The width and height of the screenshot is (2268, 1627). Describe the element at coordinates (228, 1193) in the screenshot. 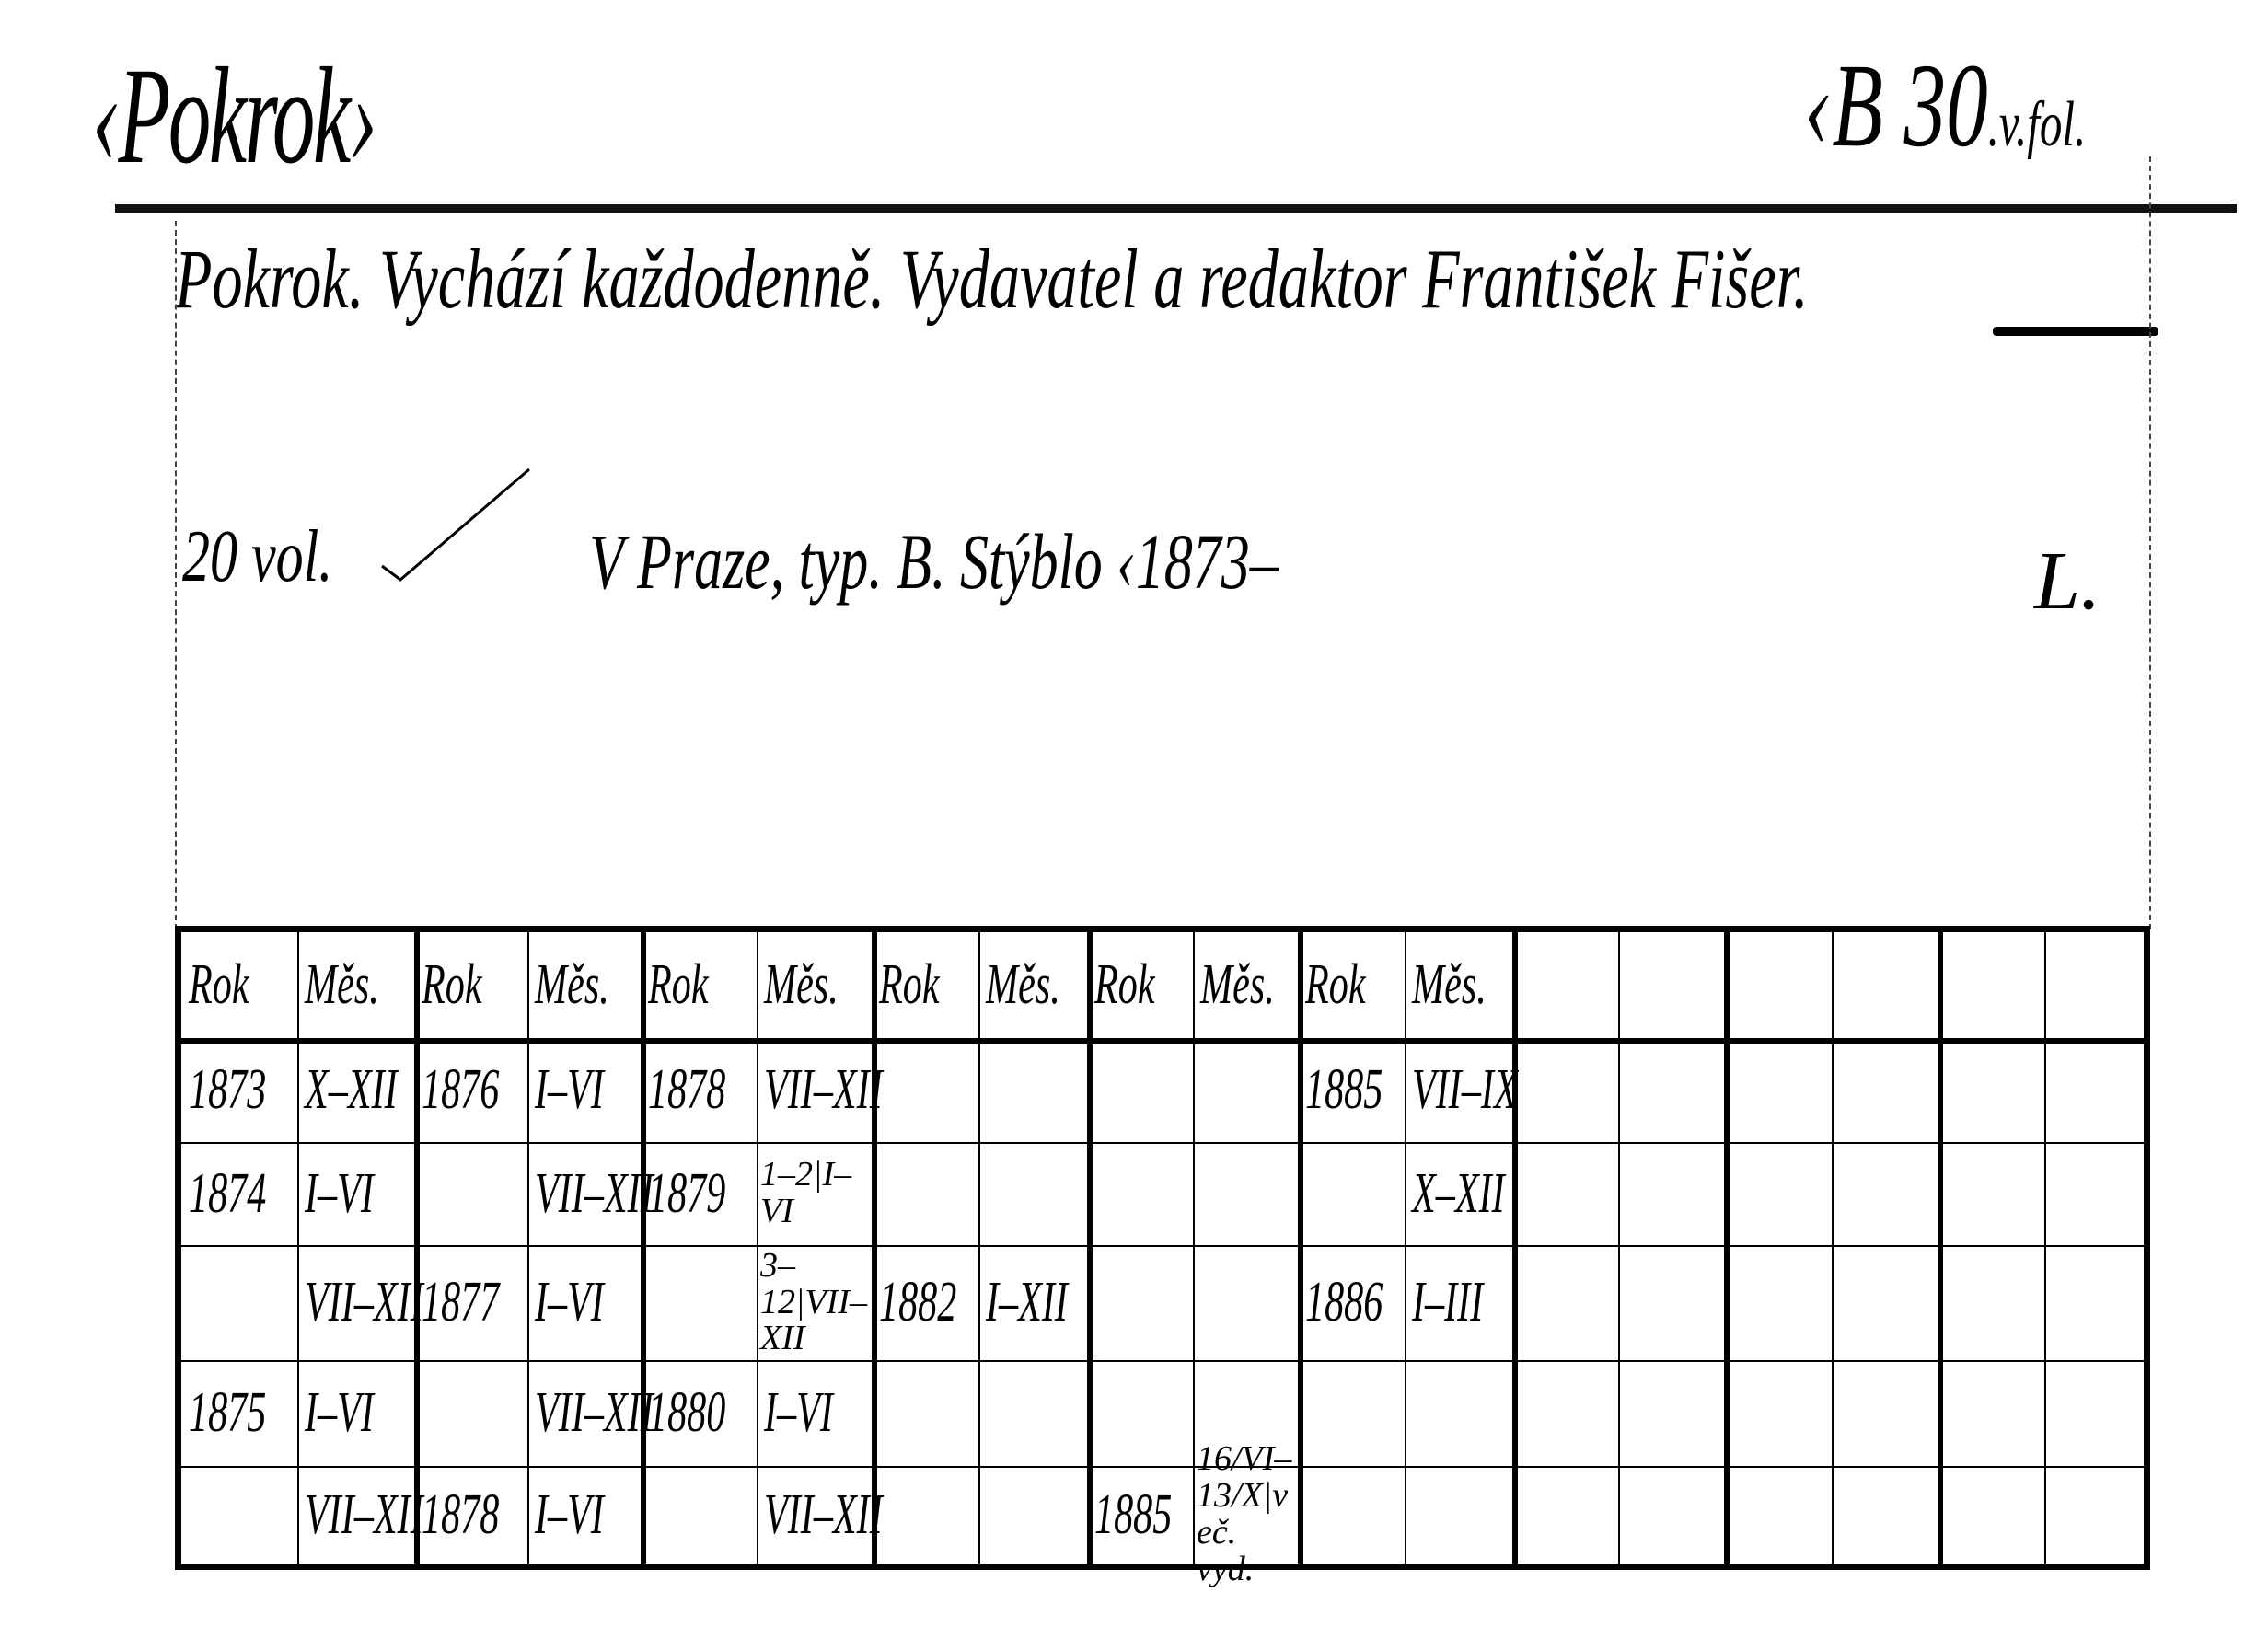

I see `cell-text: 1874` at that location.